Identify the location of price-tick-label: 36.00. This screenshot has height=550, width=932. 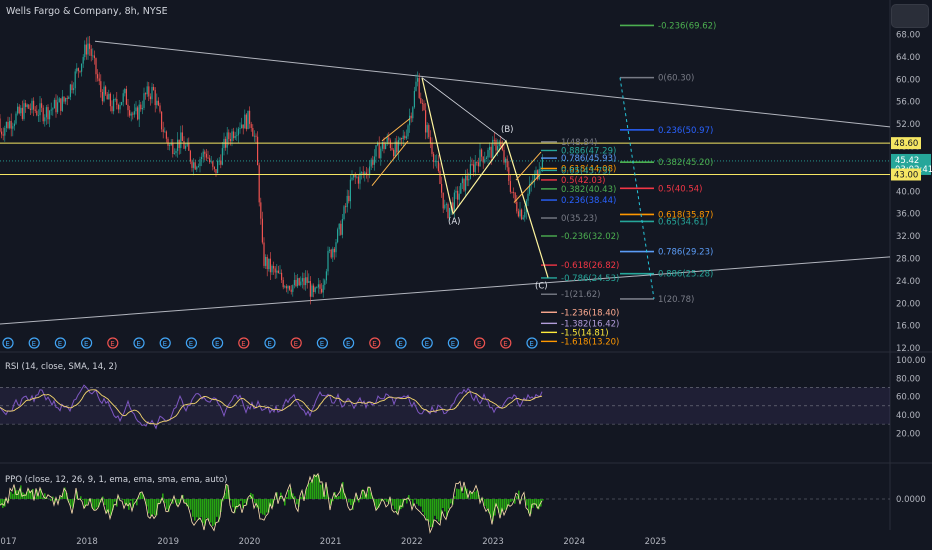
(908, 215).